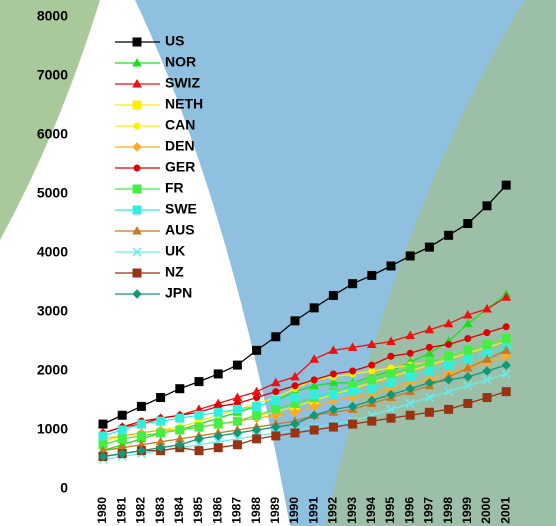 The image size is (556, 526). What do you see at coordinates (52, 134) in the screenshot?
I see `y-tick-label: 6000` at bounding box center [52, 134].